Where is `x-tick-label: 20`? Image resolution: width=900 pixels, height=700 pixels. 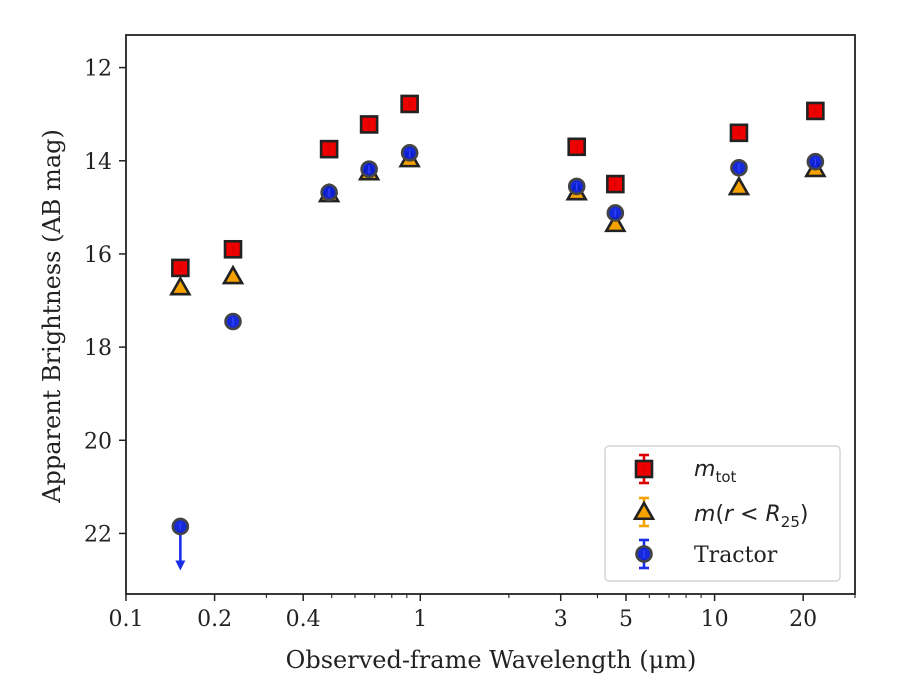 x-tick-label: 20 is located at coordinates (803, 619).